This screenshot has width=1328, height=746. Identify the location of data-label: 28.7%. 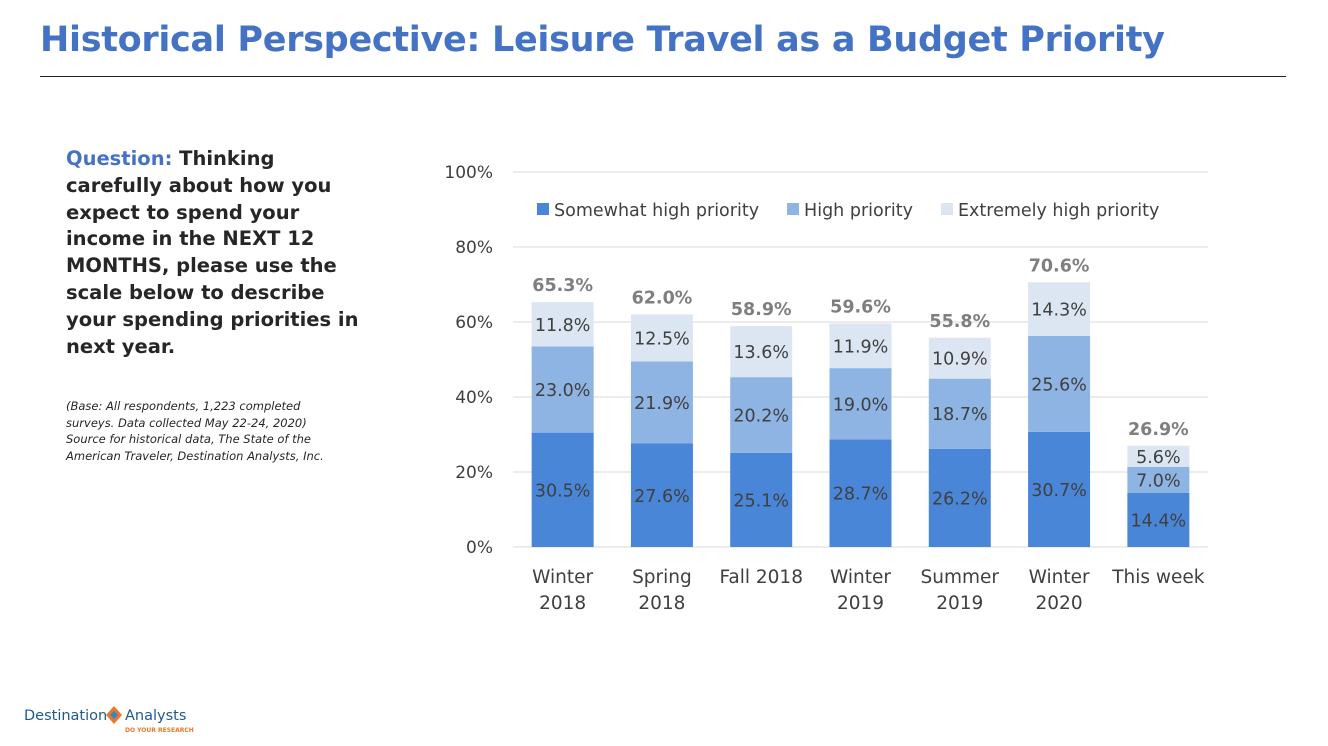
(861, 495).